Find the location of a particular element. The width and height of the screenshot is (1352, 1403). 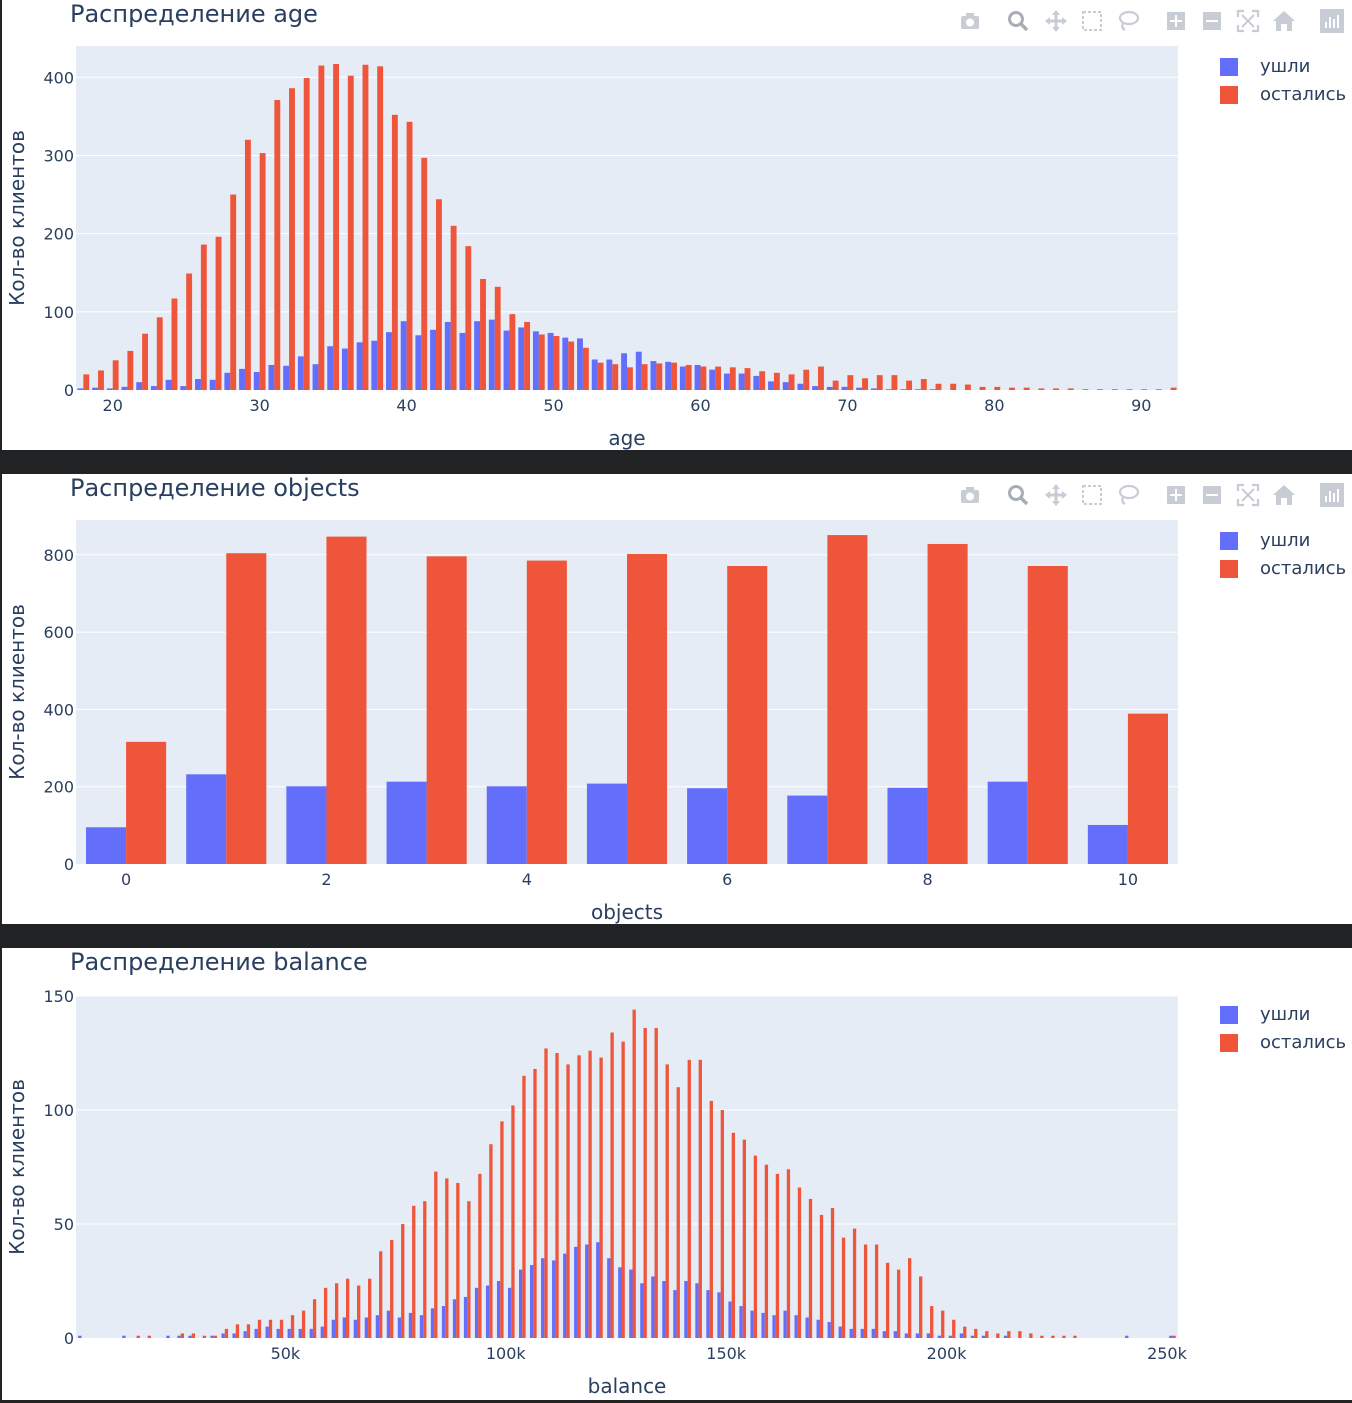

plotly-logo-icon is located at coordinates (1332, 21).